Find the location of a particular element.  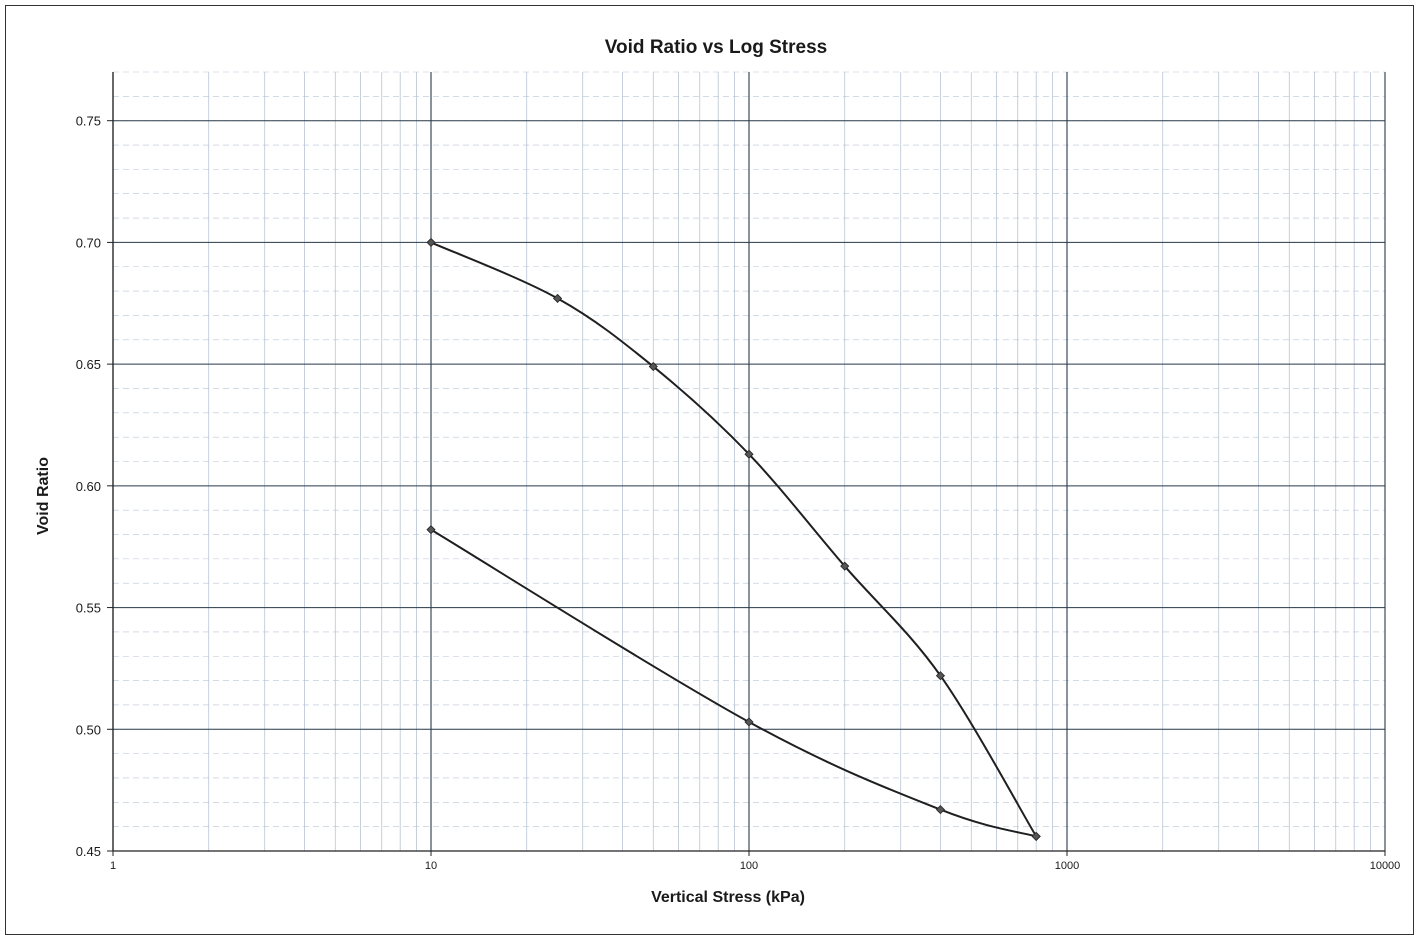

y-tick-label: 0.55 is located at coordinates (88, 608).